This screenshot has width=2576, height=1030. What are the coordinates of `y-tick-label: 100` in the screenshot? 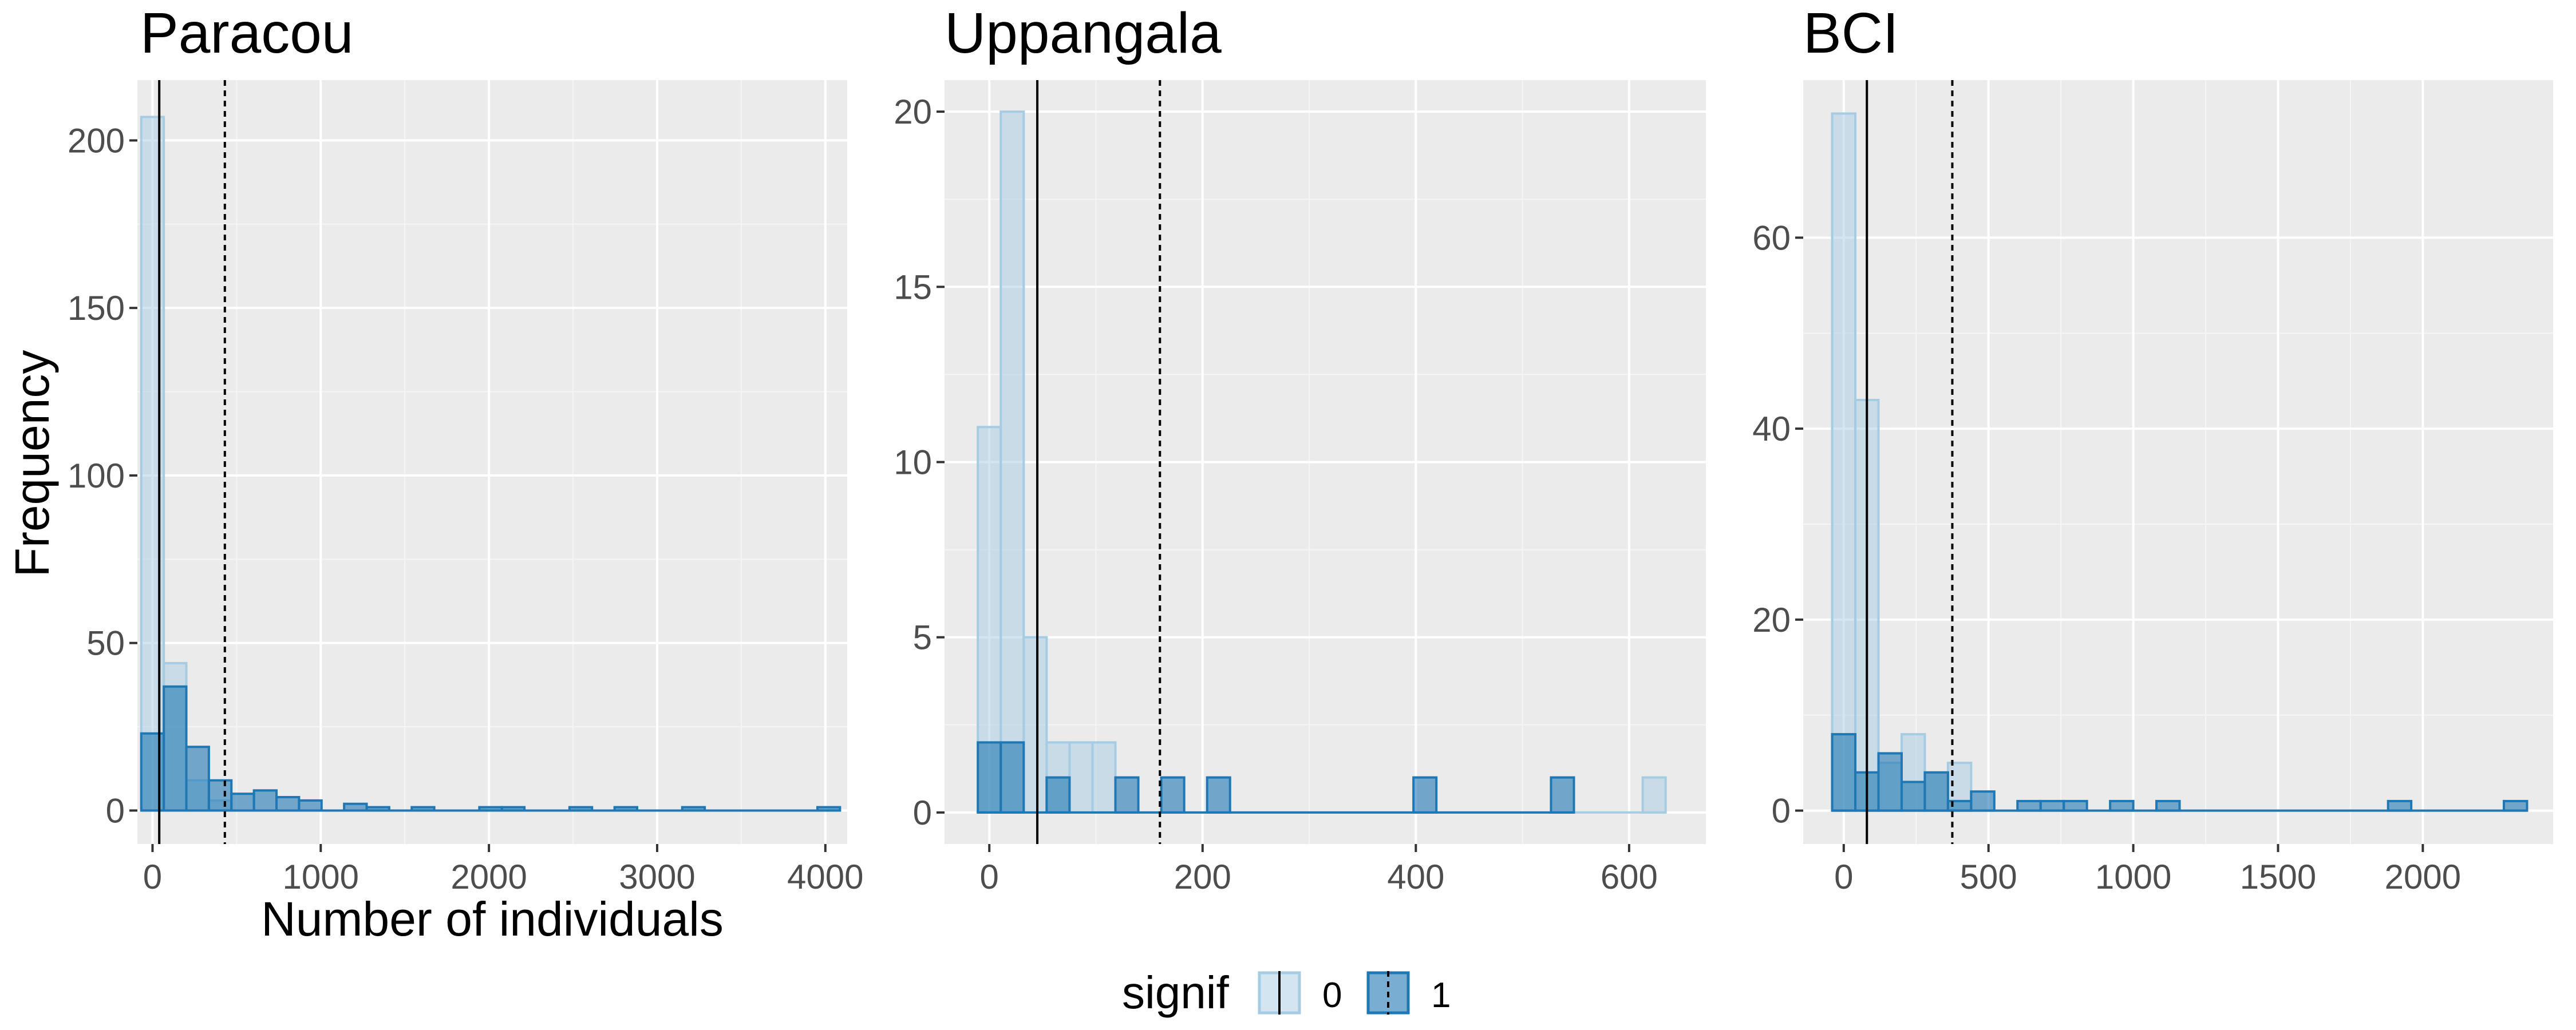 It's located at (96, 476).